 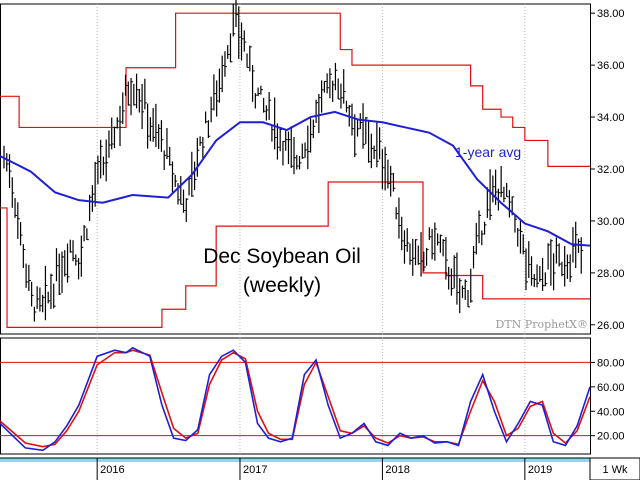 I want to click on interval-label: 1 Wk, so click(x=615, y=470).